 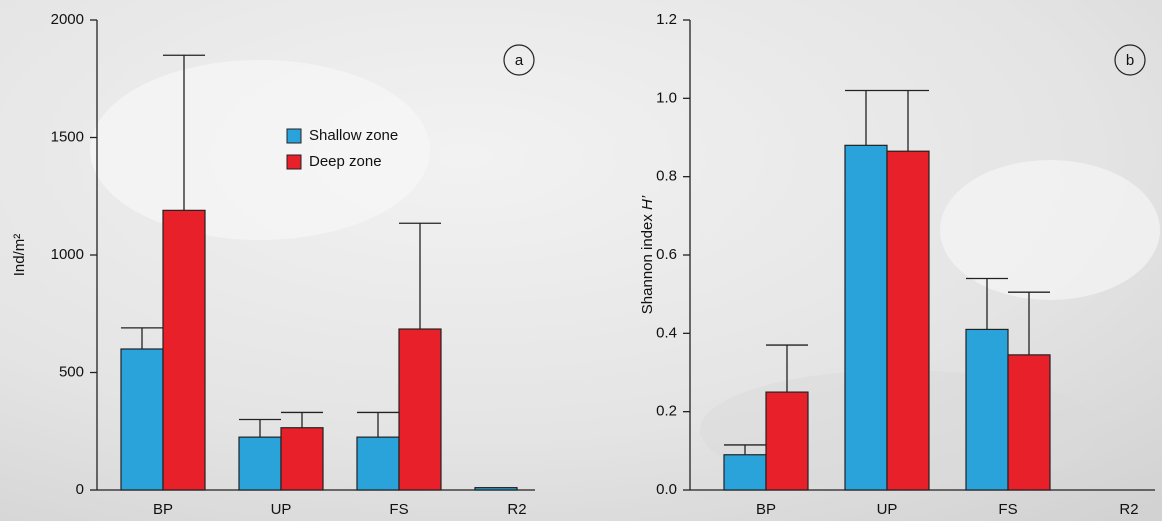 What do you see at coordinates (80, 489) in the screenshot?
I see `y-tick-label: 0` at bounding box center [80, 489].